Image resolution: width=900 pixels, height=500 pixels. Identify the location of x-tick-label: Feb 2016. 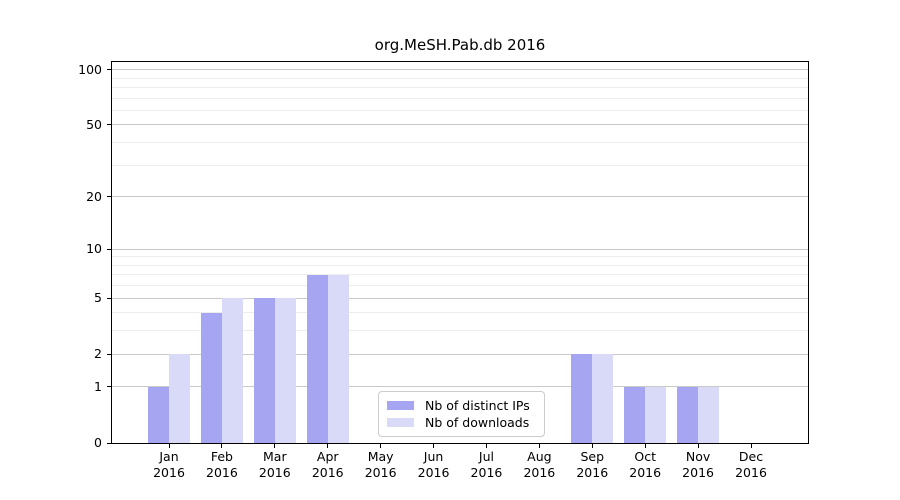
(222, 465).